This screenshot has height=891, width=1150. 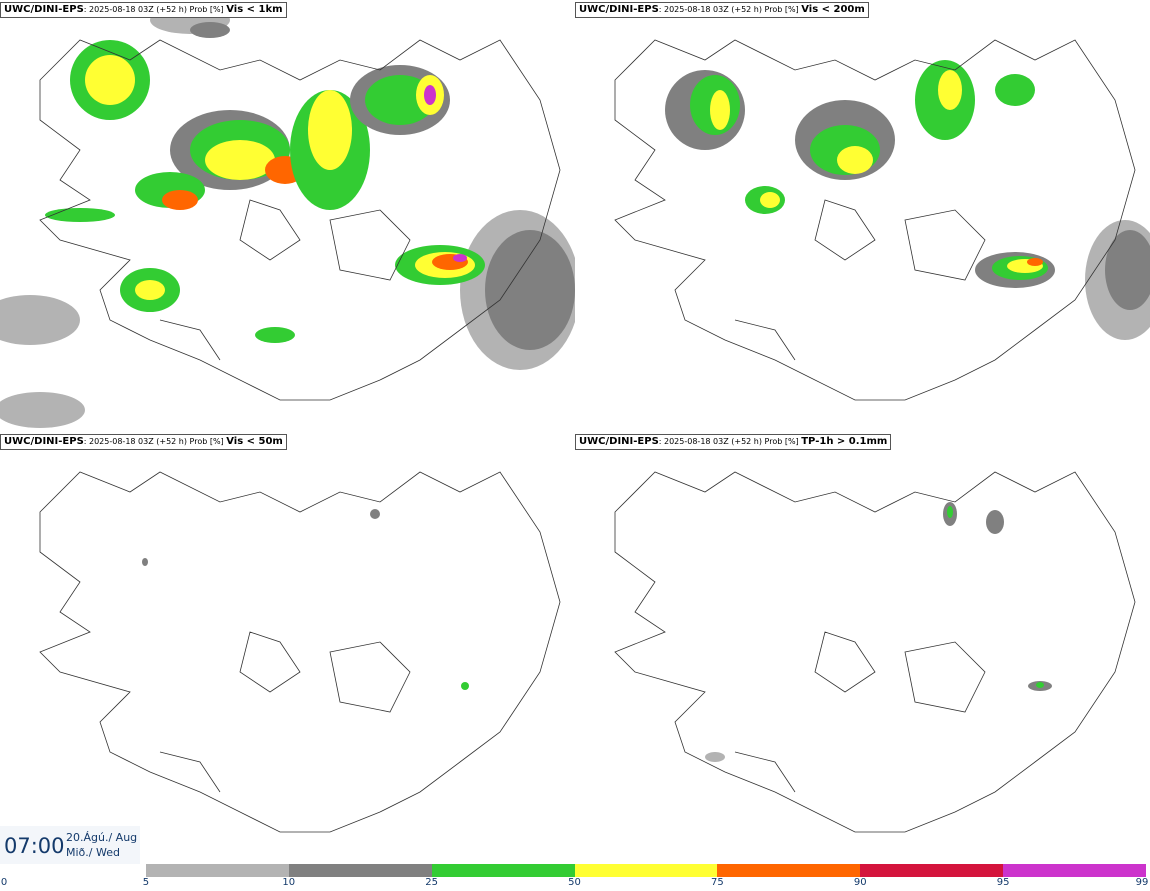 What do you see at coordinates (1003, 882) in the screenshot?
I see `legend-tick-label: 95` at bounding box center [1003, 882].